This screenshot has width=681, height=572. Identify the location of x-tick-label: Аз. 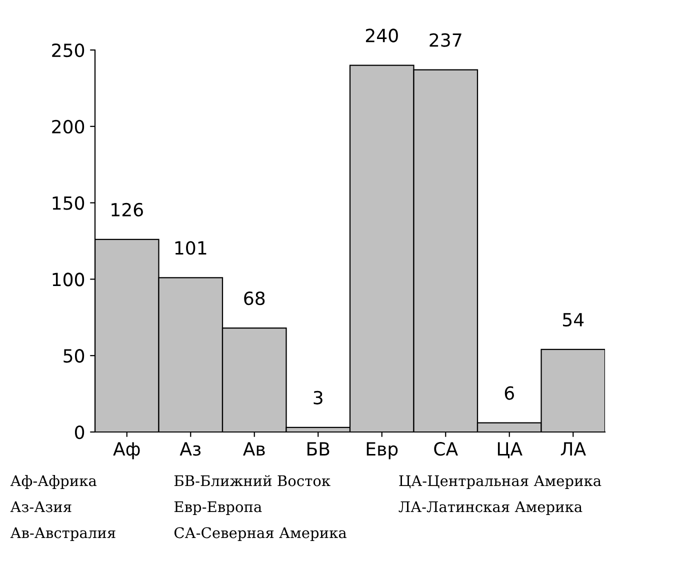
(190, 449).